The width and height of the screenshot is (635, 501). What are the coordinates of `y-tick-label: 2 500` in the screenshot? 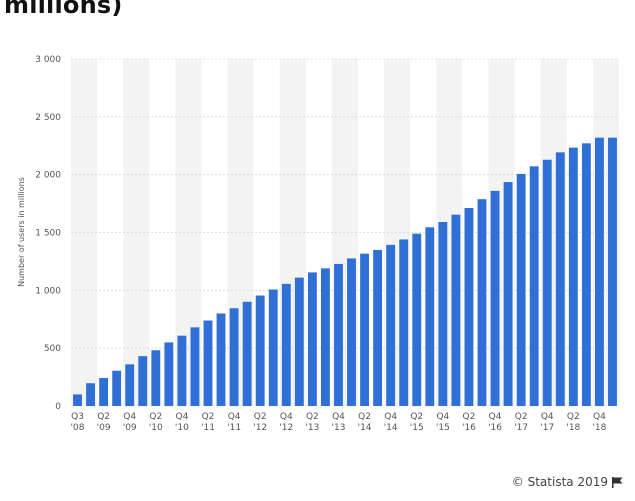 It's located at (48, 118).